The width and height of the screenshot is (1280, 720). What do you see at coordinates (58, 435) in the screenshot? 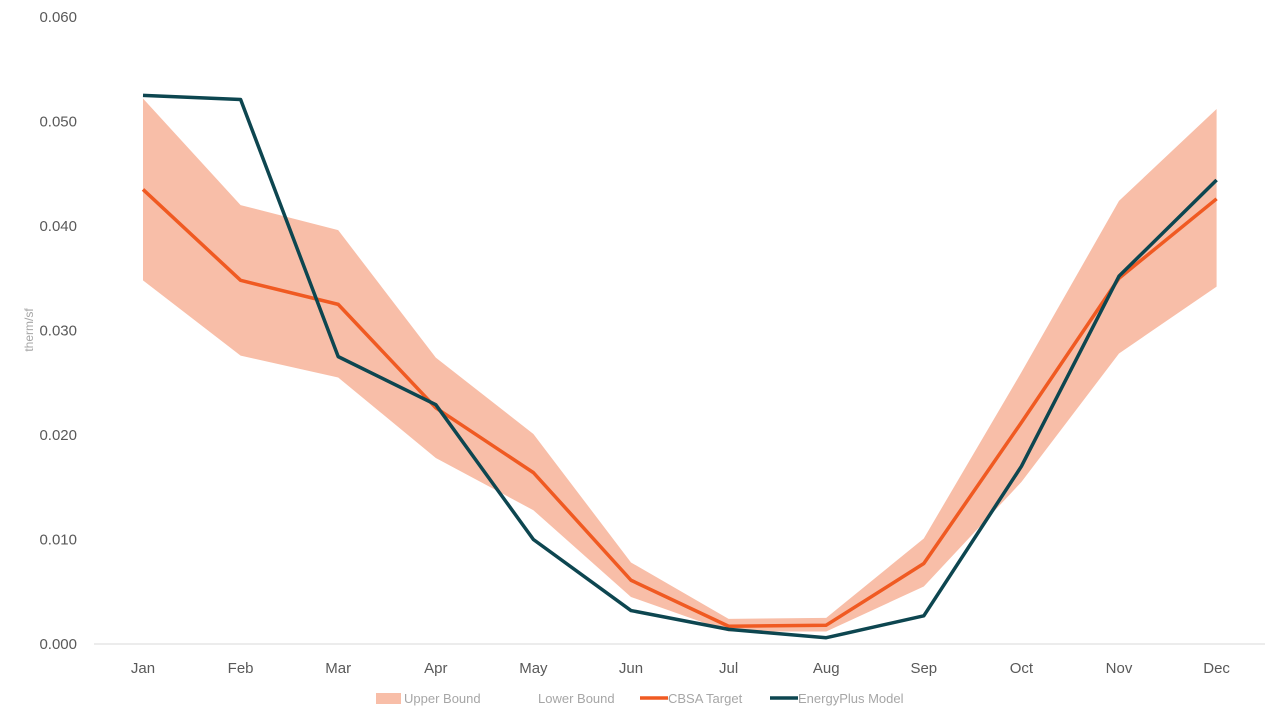
I see `y-tick-label: 0.020` at bounding box center [58, 435].